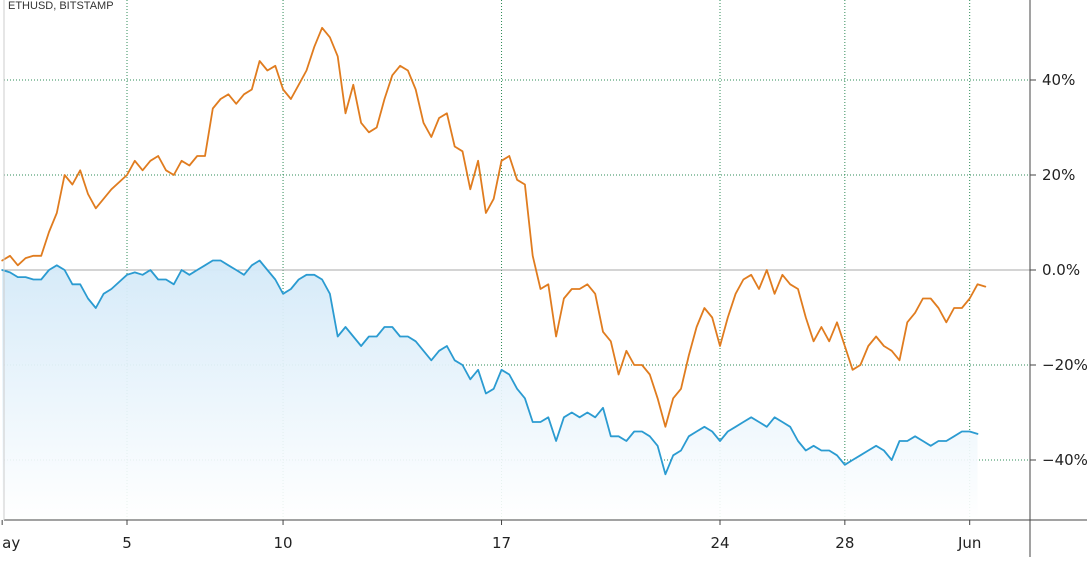 The width and height of the screenshot is (1087, 566). I want to click on y-tick-label: −20%, so click(1064, 365).